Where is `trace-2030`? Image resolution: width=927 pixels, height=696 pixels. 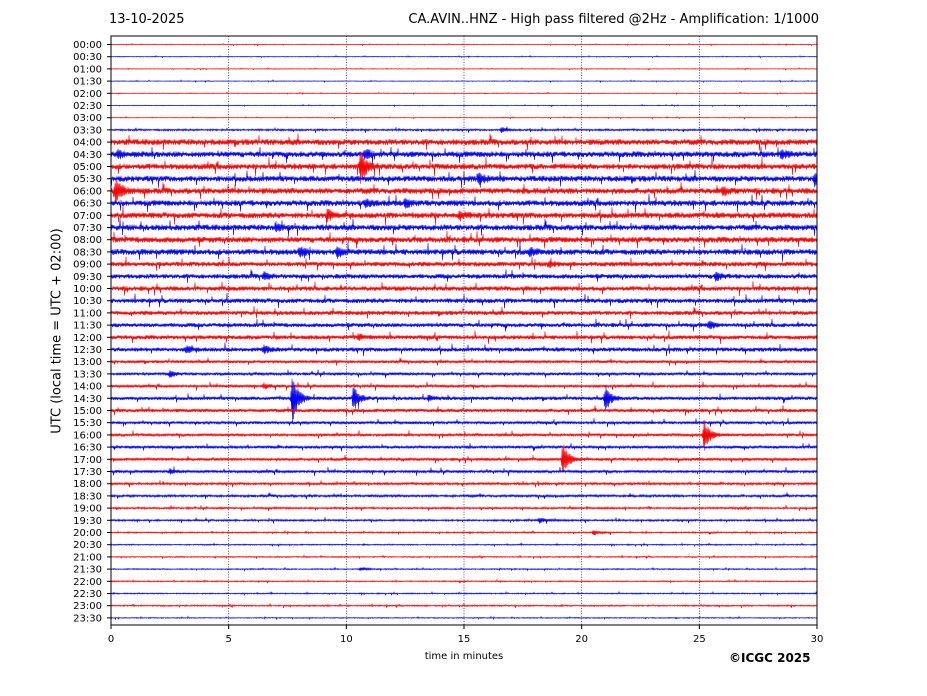
trace-2030 is located at coordinates (464, 544).